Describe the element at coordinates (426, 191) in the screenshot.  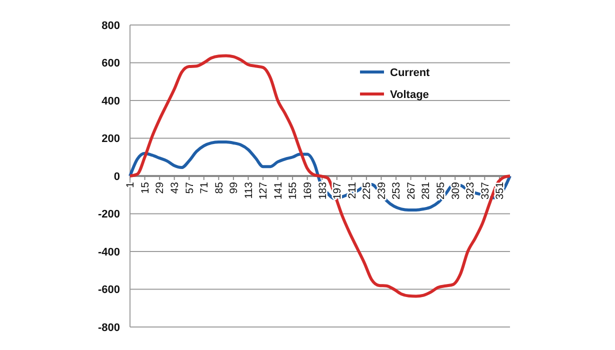
I see `x-tick-label: 281` at that location.